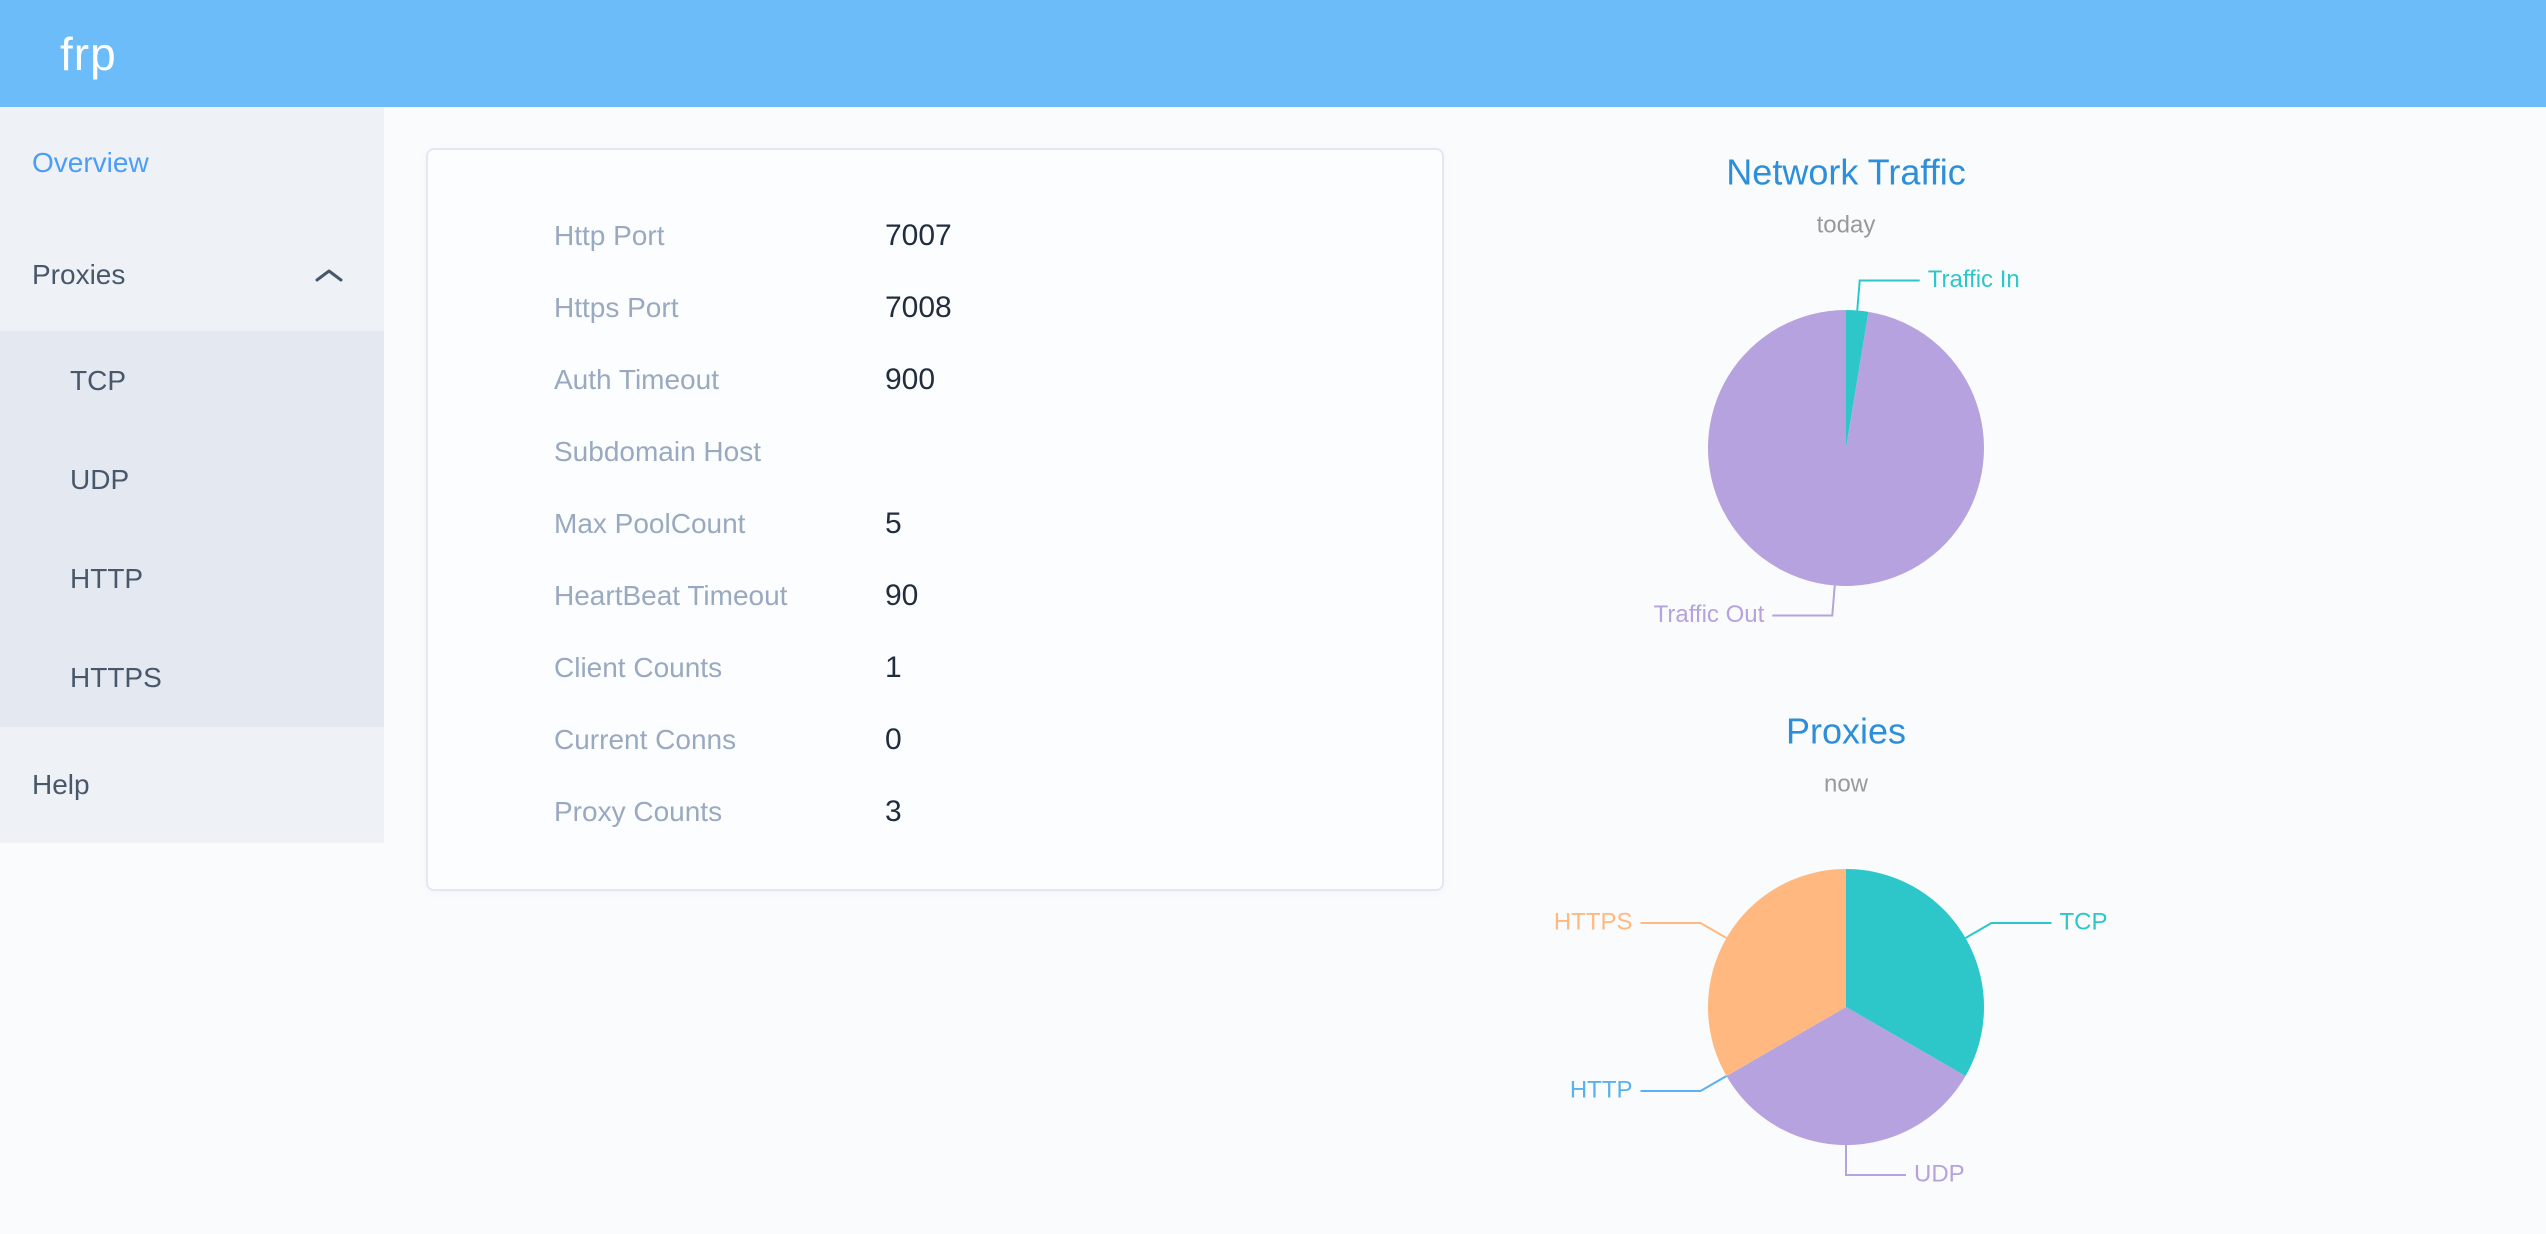 The height and width of the screenshot is (1234, 2546). Describe the element at coordinates (90, 162) in the screenshot. I see `sidebar-item-label: Overview` at that location.